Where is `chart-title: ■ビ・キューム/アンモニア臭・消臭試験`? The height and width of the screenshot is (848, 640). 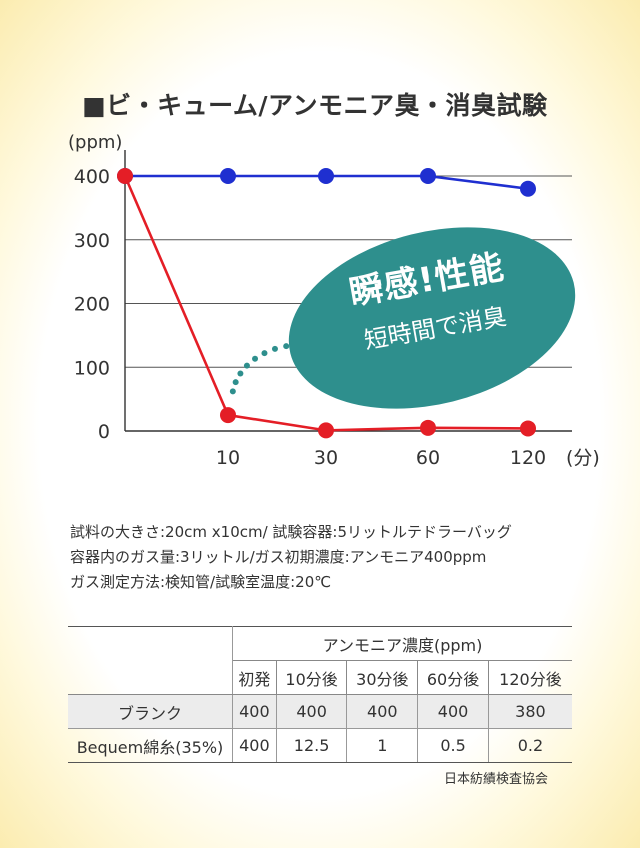
chart-title: ■ビ・キューム/アンモニア臭・消臭試験 is located at coordinates (315, 105).